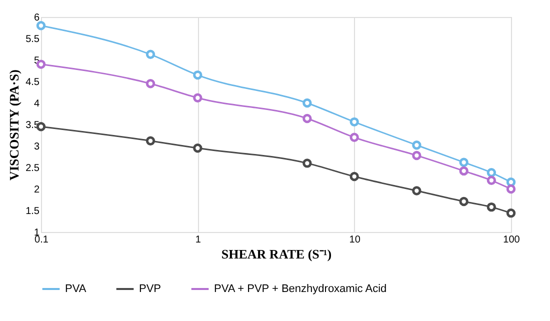 This screenshot has width=550, height=321. What do you see at coordinates (37, 147) in the screenshot?
I see `y-tick-label: 3` at bounding box center [37, 147].